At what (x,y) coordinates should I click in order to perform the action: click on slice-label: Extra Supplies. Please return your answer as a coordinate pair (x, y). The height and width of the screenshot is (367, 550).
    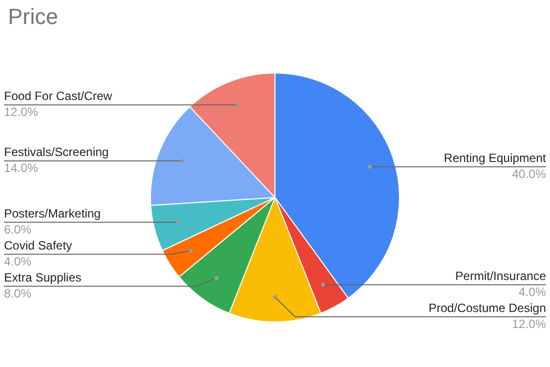
    Looking at the image, I should click on (43, 277).